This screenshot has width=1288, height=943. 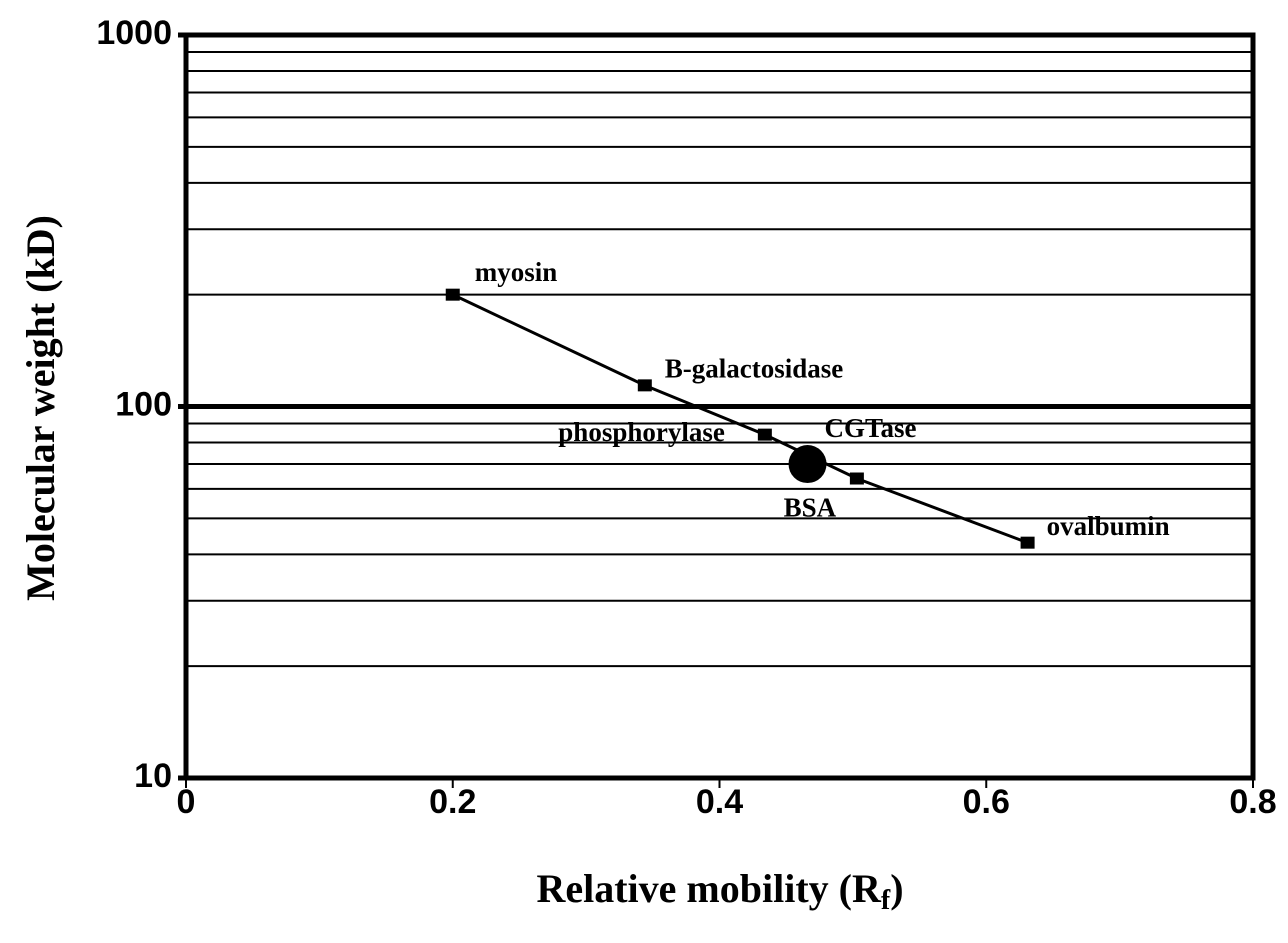 What do you see at coordinates (153, 776) in the screenshot?
I see `y-tick-label: 10` at bounding box center [153, 776].